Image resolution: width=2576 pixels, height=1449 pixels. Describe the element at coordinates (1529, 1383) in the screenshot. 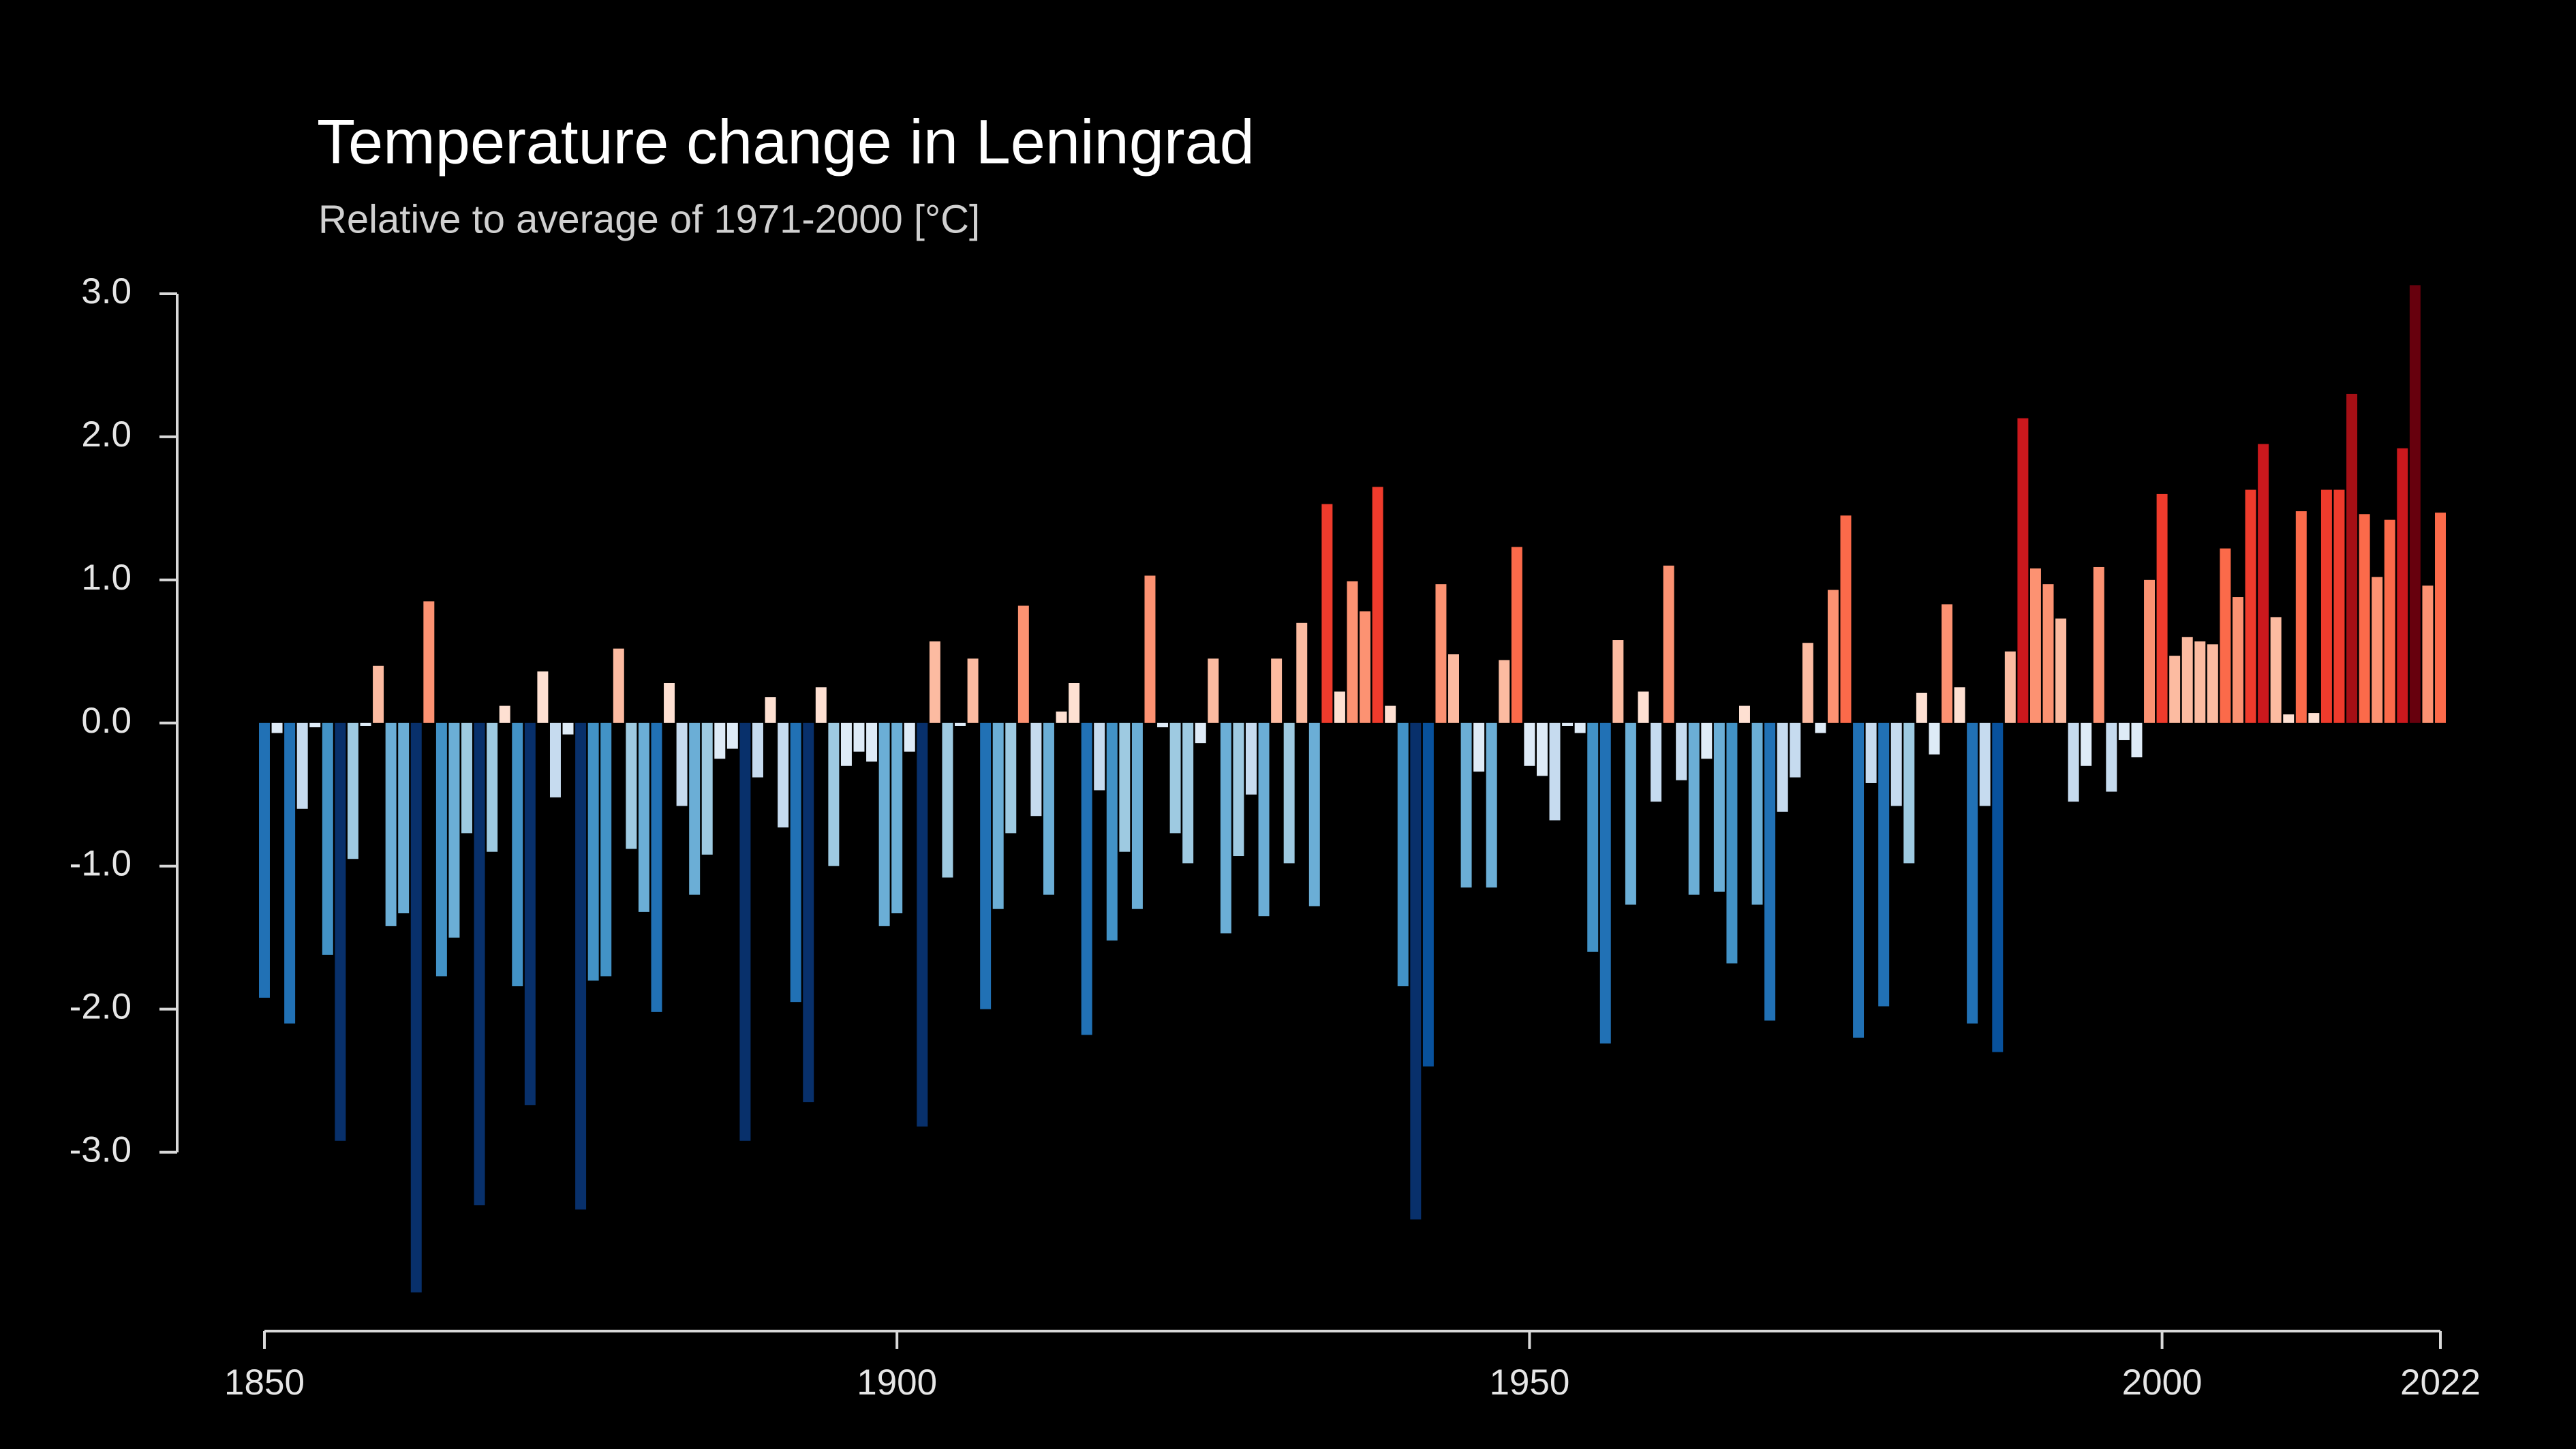

I see `x-tick-label: 1950` at that location.